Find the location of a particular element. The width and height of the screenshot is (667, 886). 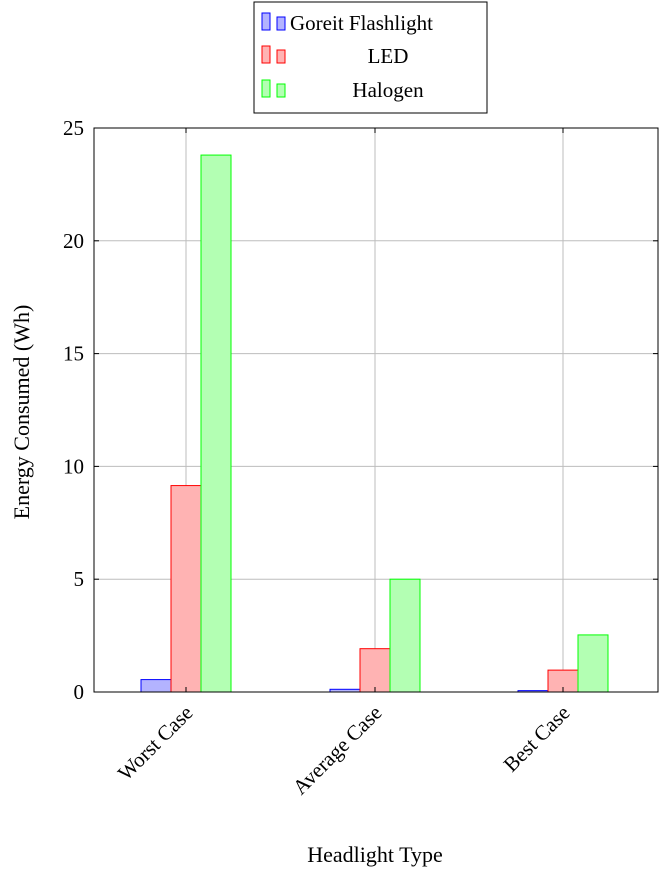

x-axis-label: Headlight Type is located at coordinates (375, 854).